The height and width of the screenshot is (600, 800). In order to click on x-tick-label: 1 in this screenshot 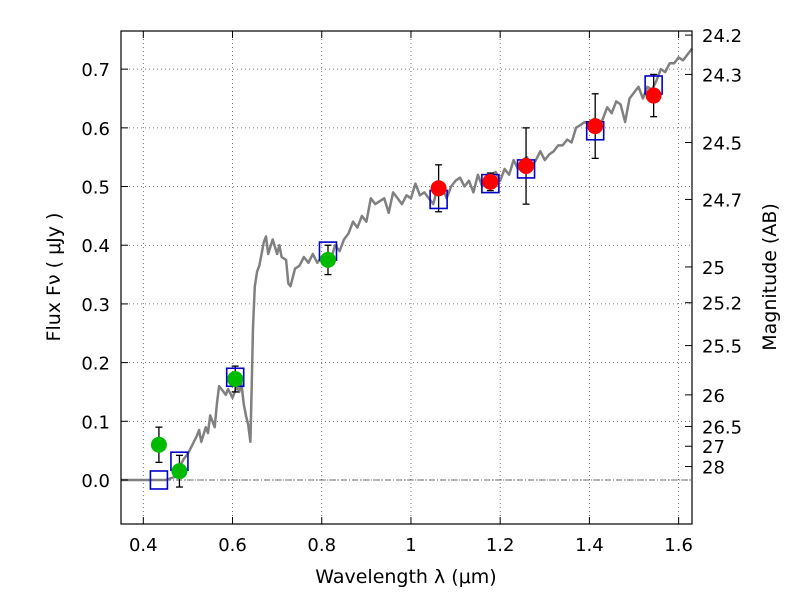, I will do `click(410, 545)`.